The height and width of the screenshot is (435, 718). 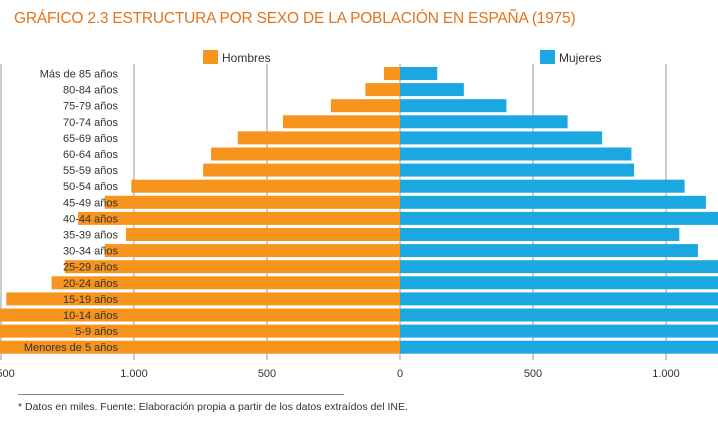 What do you see at coordinates (91, 155) in the screenshot?
I see `category-label: 60-64 años` at bounding box center [91, 155].